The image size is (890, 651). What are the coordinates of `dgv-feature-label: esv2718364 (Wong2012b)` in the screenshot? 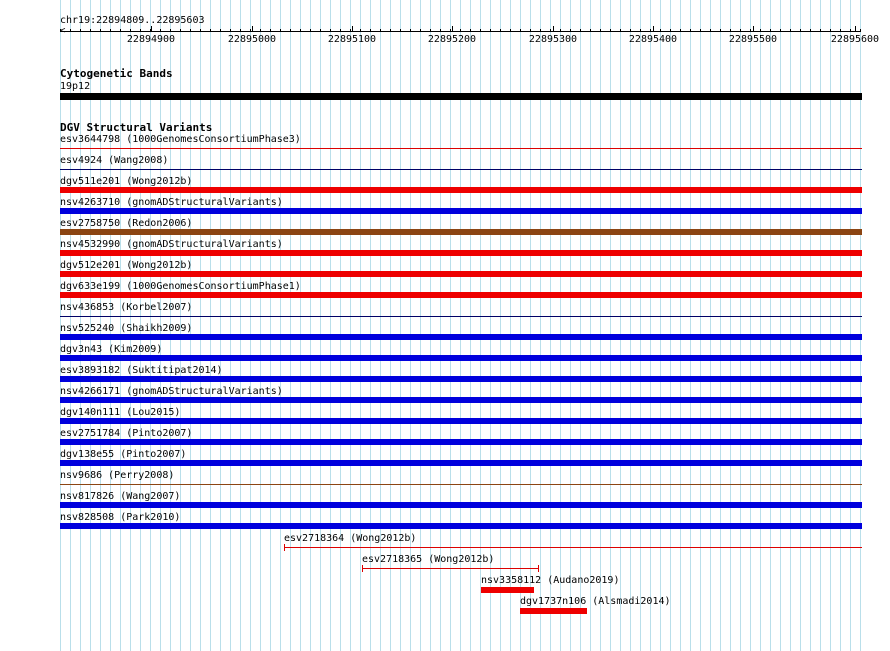 It's located at (350, 538).